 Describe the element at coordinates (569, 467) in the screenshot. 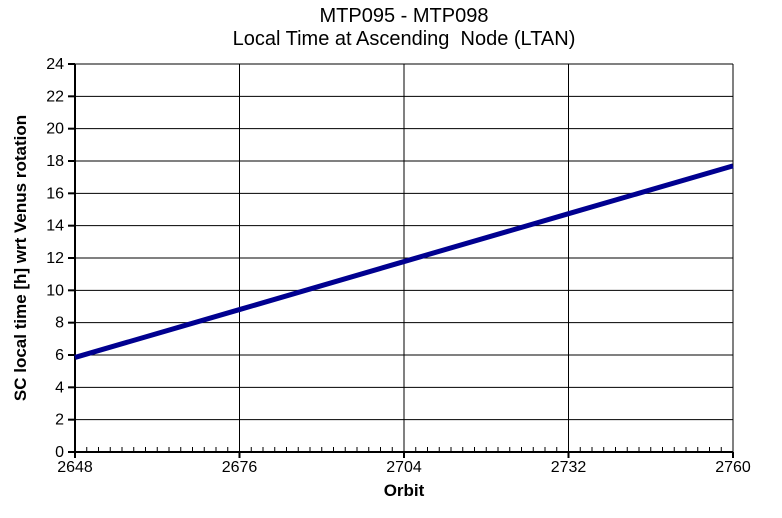

I see `x-tick-label: 2732` at that location.